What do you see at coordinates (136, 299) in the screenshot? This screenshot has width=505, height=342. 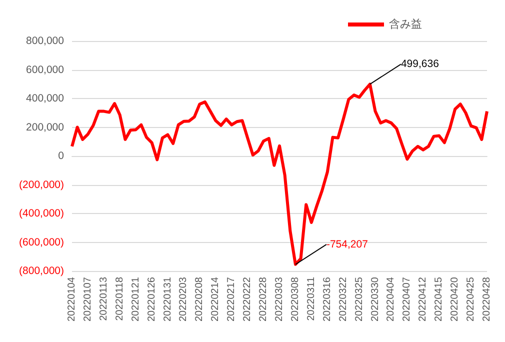 I see `x-tick-label: 20220121` at bounding box center [136, 299].